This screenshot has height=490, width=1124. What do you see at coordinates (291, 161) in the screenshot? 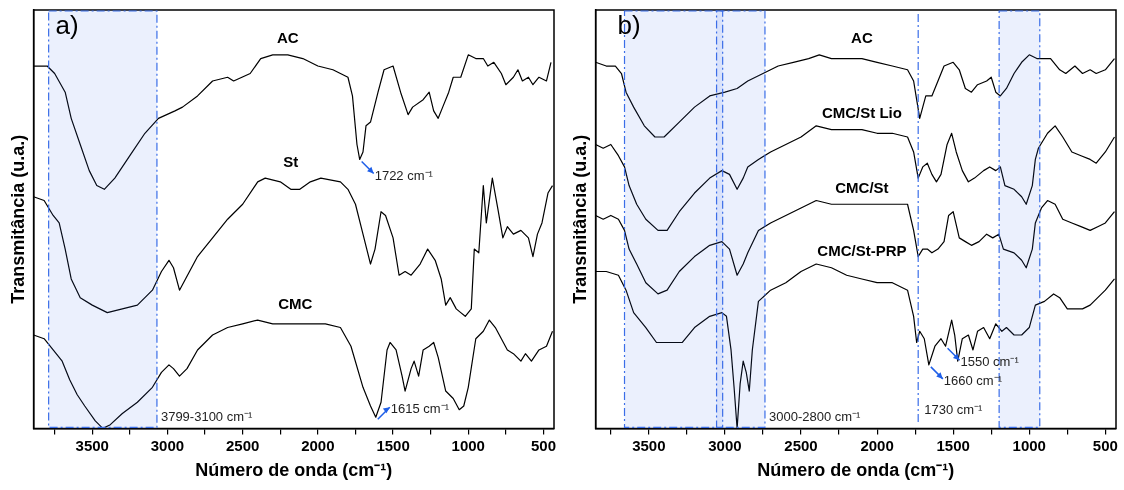
I see `series-label: St` at bounding box center [291, 161].